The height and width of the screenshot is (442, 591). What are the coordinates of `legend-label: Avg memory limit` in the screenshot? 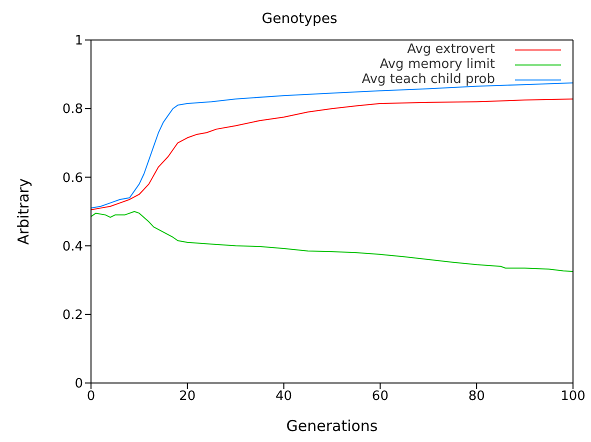 It's located at (437, 64).